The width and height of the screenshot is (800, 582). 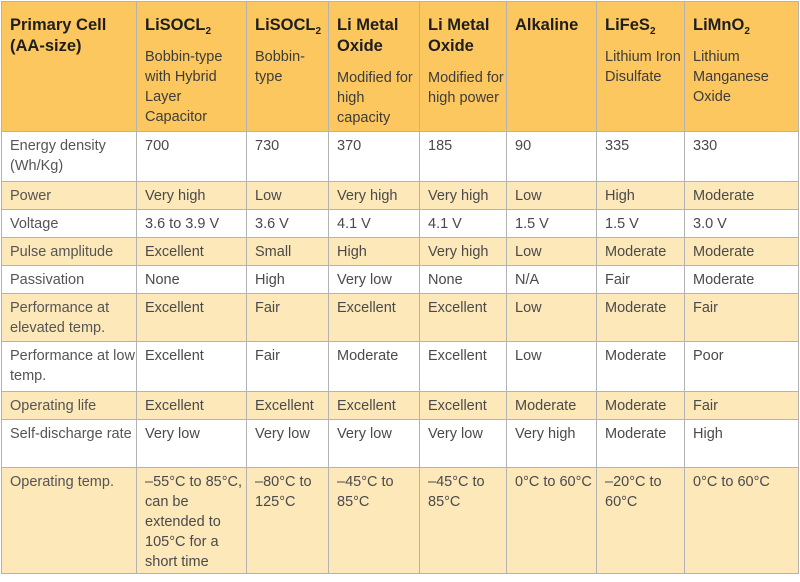 I want to click on table-cell: 3.6 V, so click(x=287, y=223).